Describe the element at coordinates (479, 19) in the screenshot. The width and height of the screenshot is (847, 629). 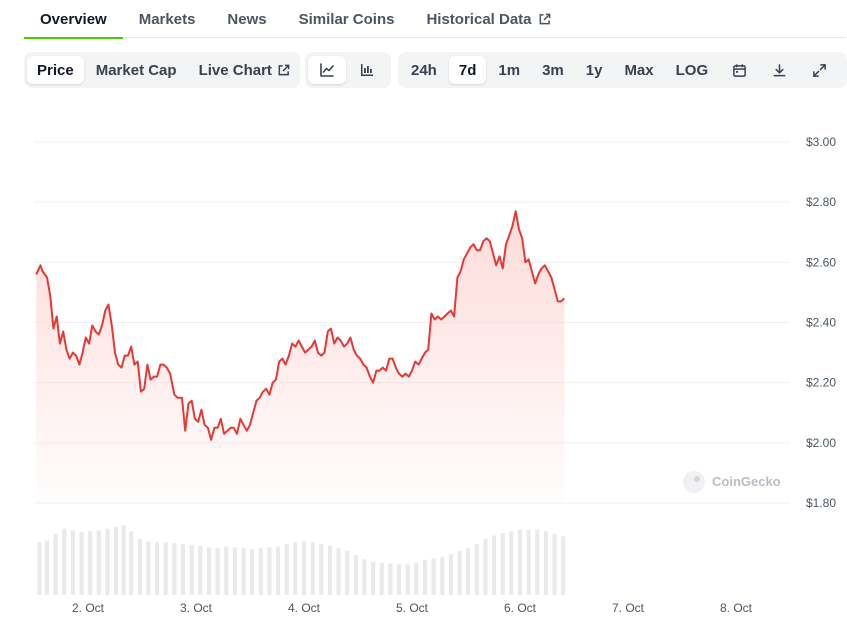
I see `tab-label: Historical Data` at that location.